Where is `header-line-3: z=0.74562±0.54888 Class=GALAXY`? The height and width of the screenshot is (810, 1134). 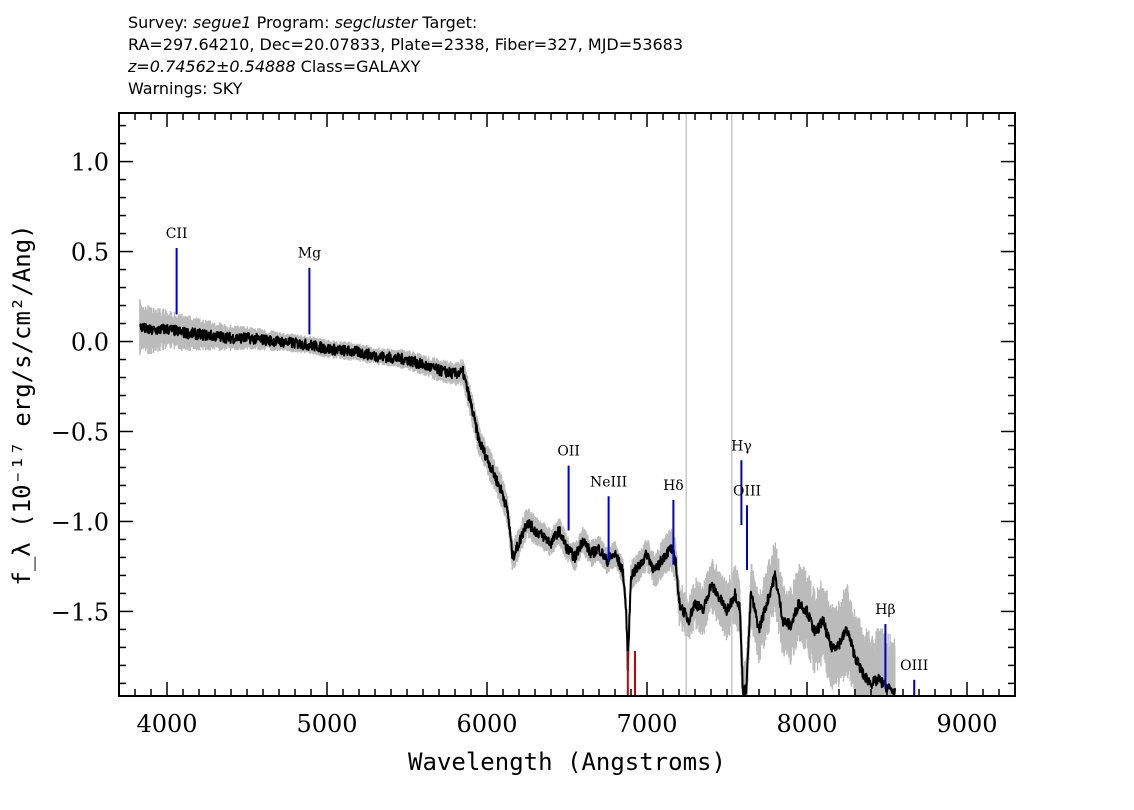 header-line-3: z=0.74562±0.54888 Class=GALAXY is located at coordinates (568, 67).